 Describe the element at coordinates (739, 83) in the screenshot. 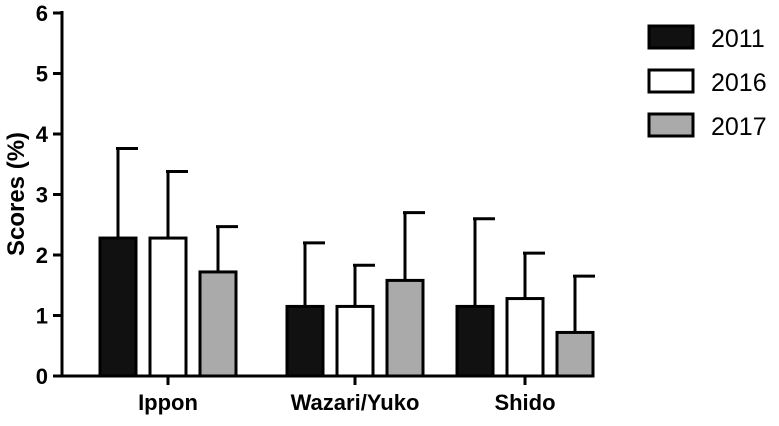

I see `legend-label-2016: 2016` at that location.